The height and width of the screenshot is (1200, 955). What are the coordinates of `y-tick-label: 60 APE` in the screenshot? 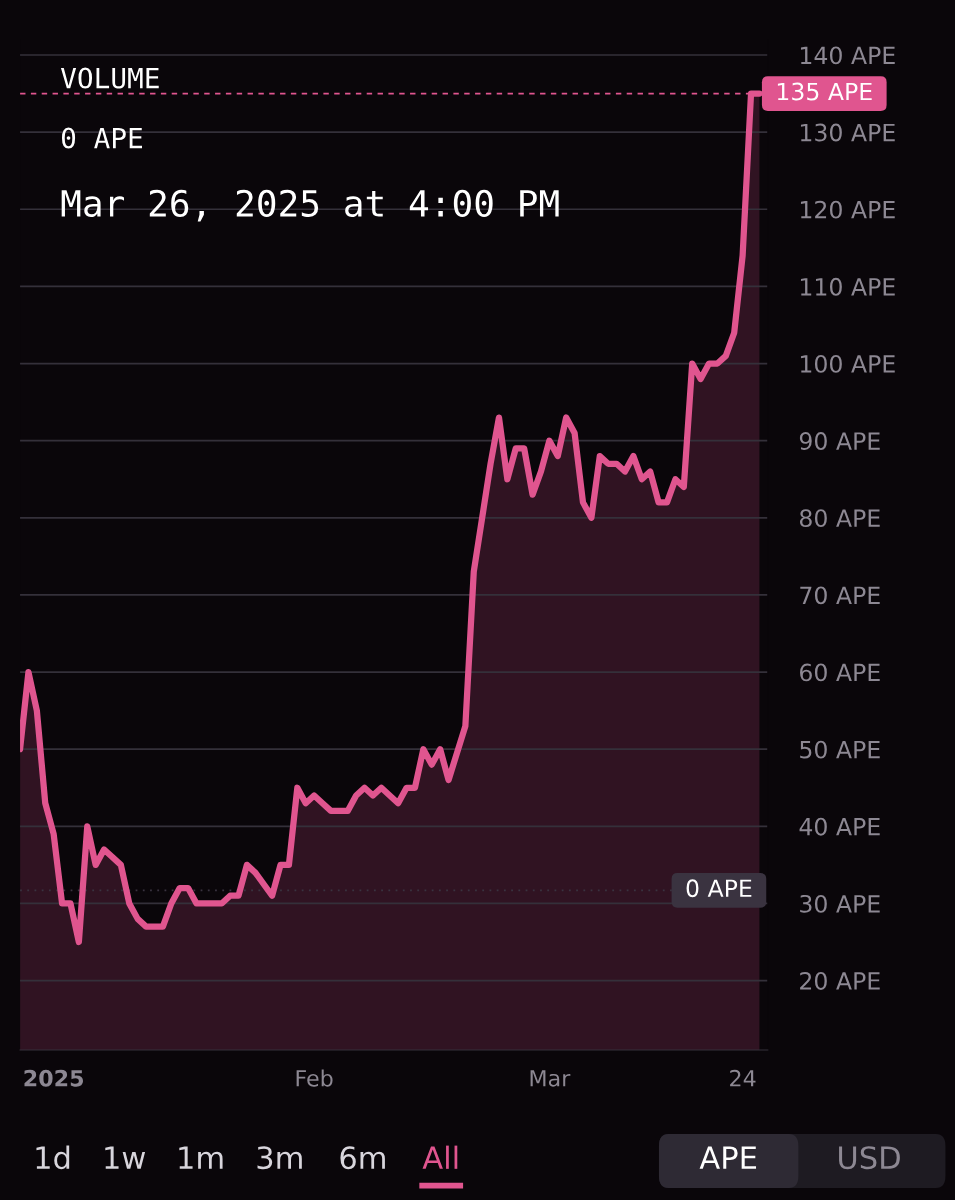 It's located at (840, 672).